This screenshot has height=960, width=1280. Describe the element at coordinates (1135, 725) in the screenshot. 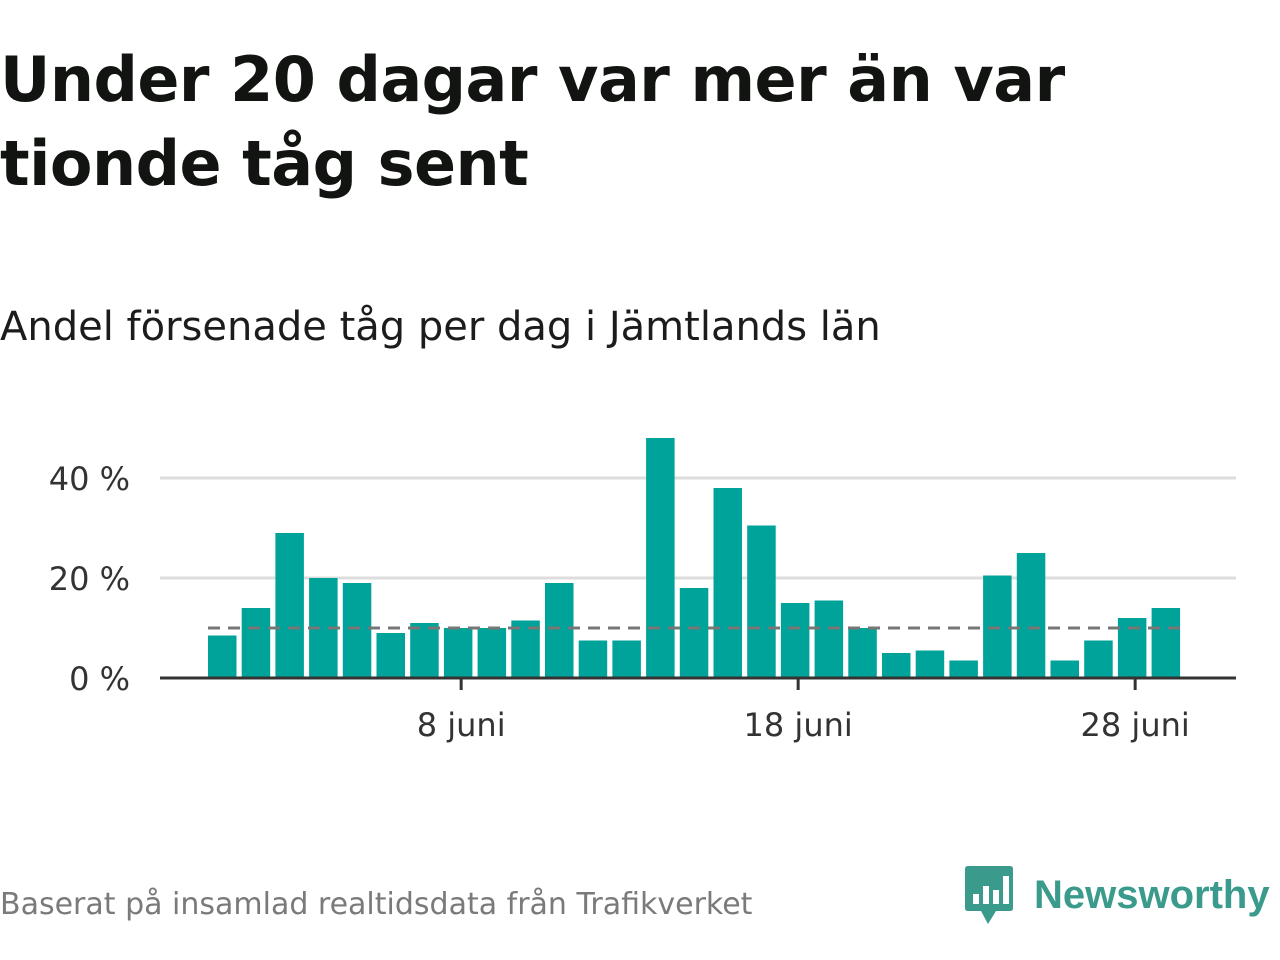

I see `x-tick-label: 28 juni` at that location.